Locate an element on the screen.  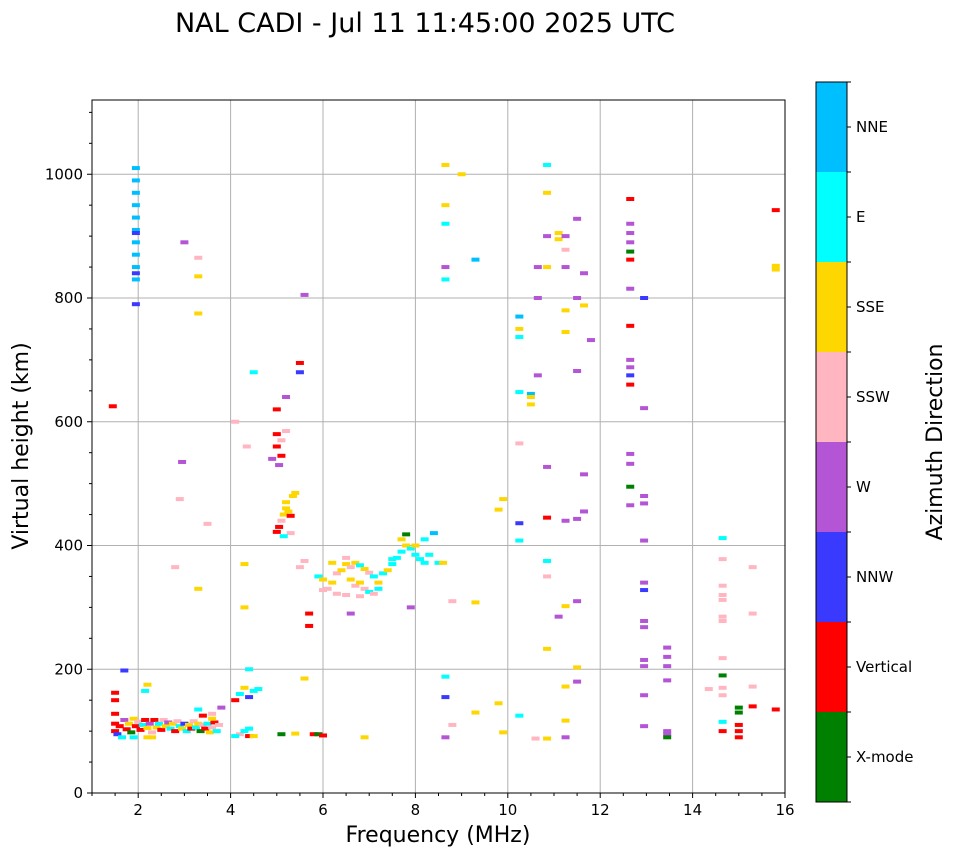
y-tick-label: 1000 is located at coordinates (64, 174).